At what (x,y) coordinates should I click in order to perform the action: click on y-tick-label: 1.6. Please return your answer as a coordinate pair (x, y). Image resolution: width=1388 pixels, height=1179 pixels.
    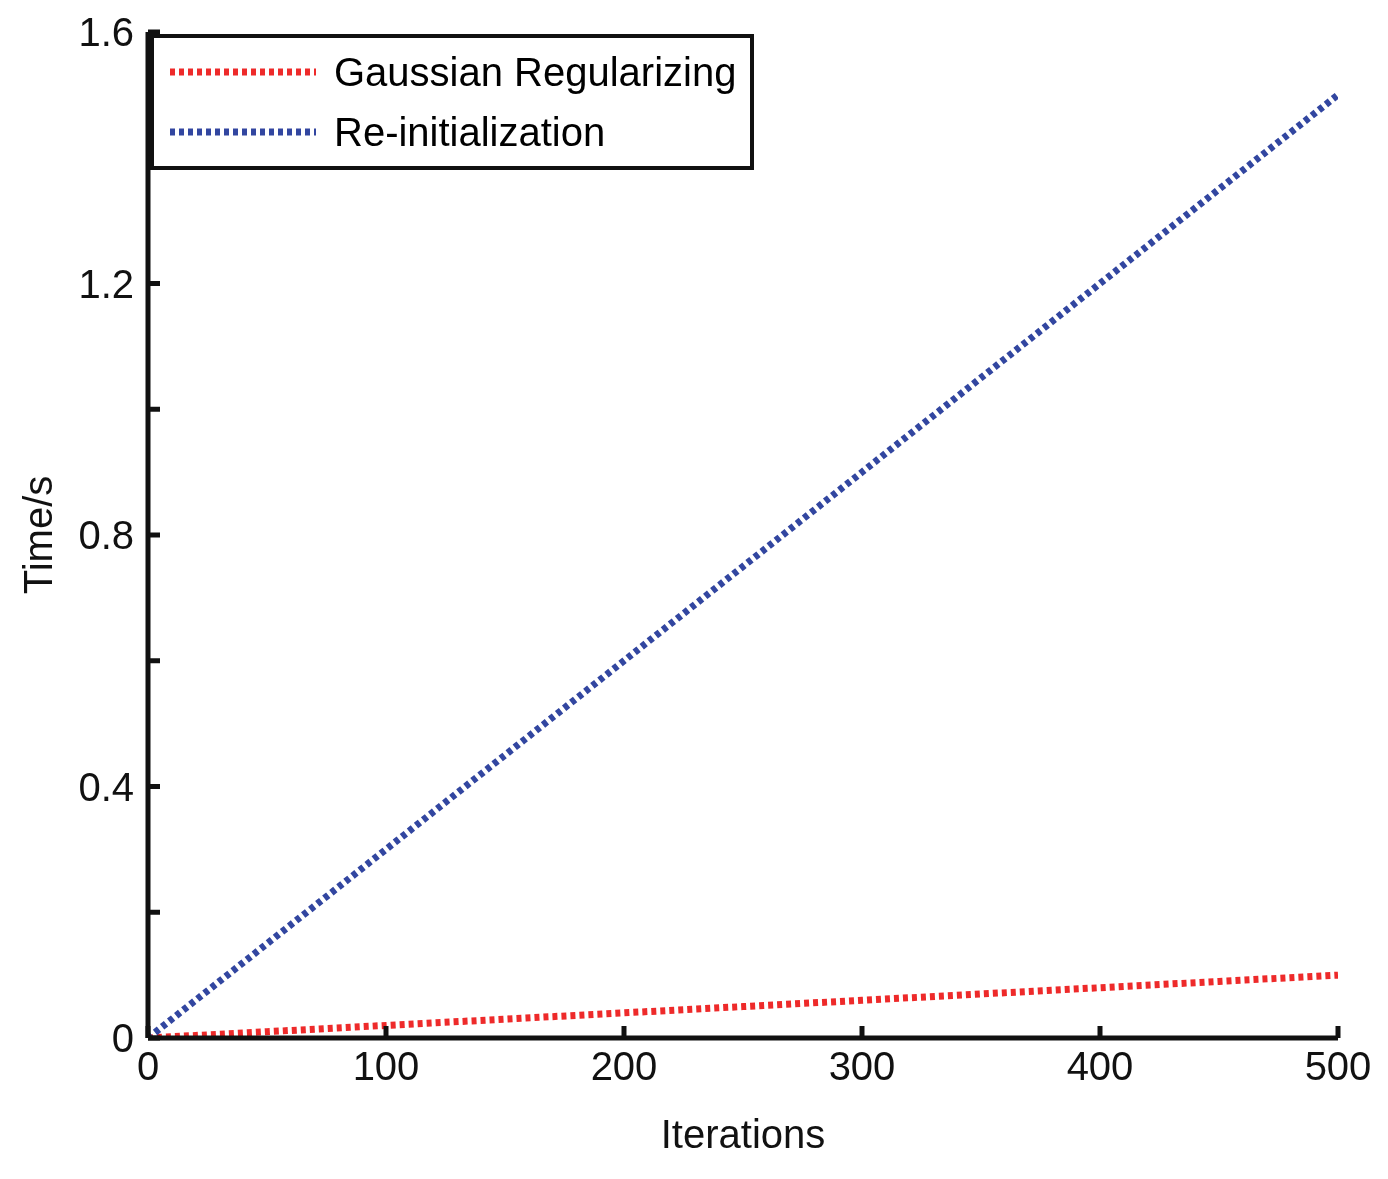
    Looking at the image, I should click on (106, 32).